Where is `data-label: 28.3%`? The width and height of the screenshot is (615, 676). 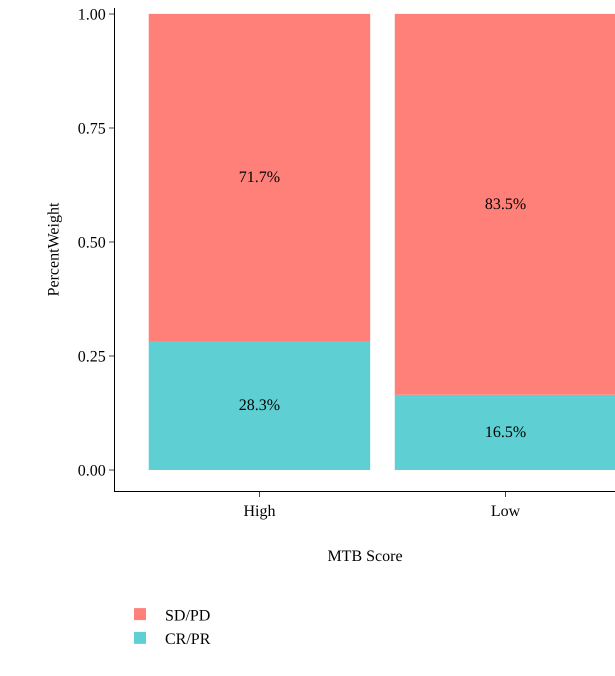
data-label: 28.3% is located at coordinates (259, 405).